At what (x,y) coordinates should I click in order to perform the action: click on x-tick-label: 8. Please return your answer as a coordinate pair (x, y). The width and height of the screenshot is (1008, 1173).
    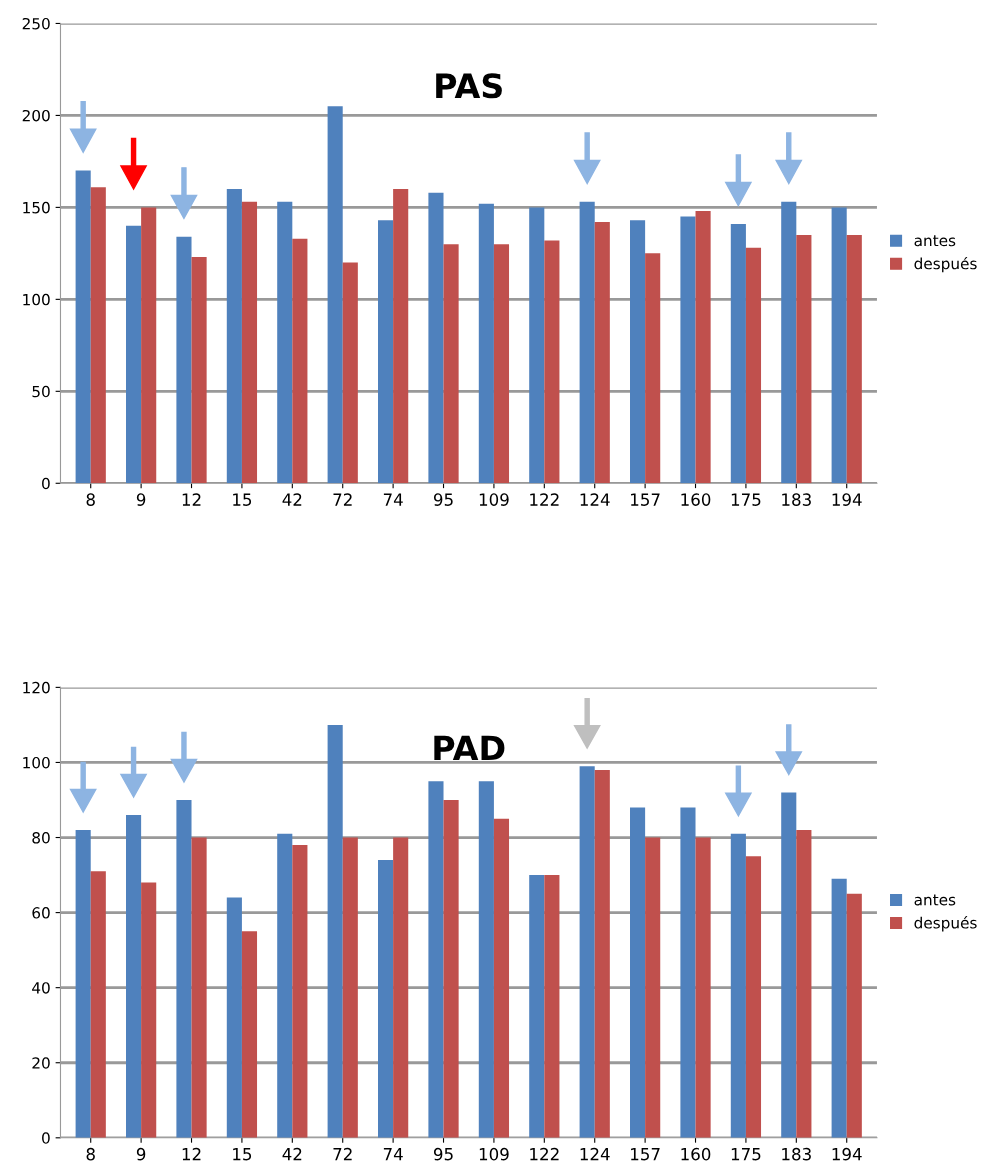
    Looking at the image, I should click on (90, 499).